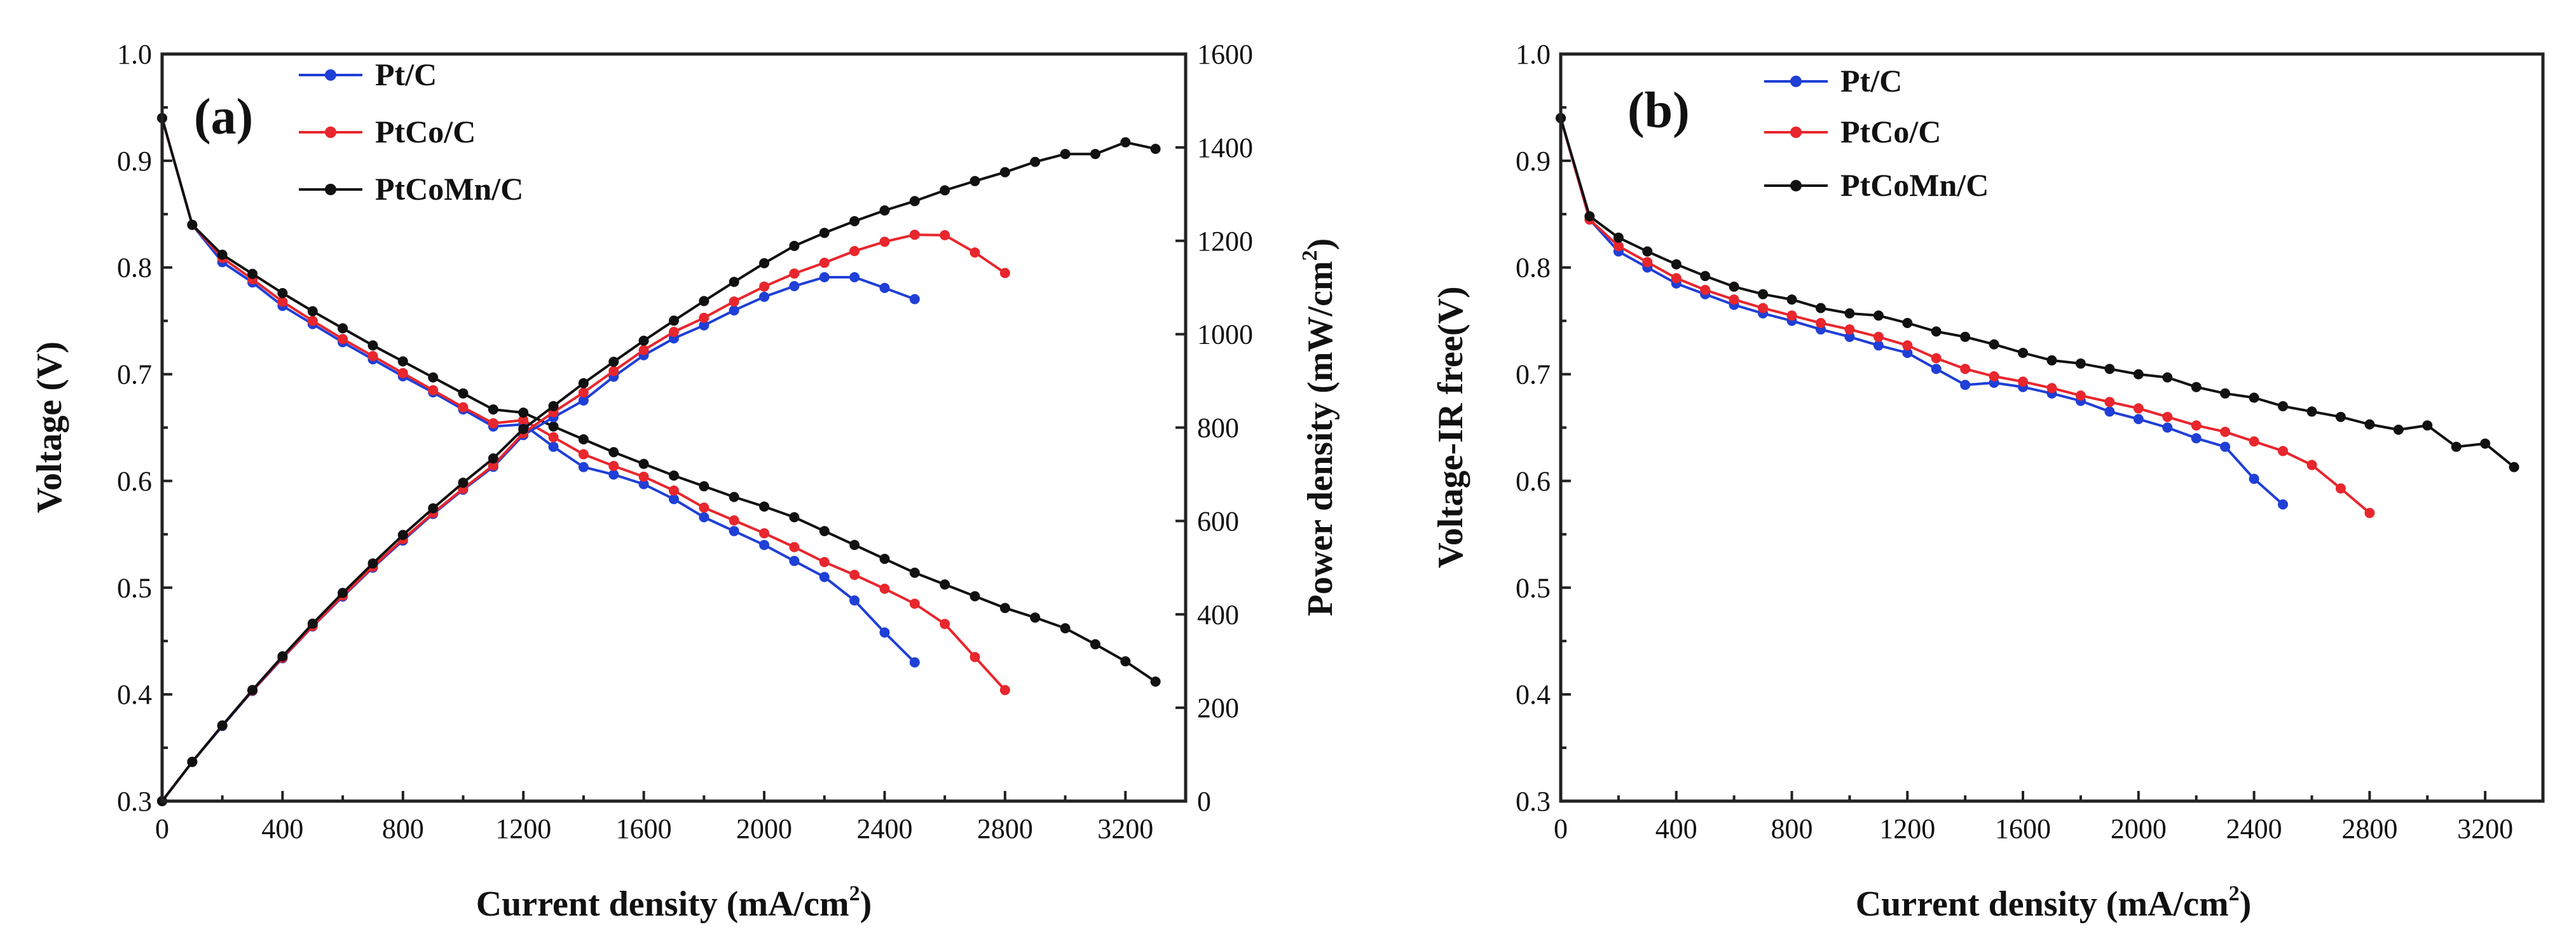 The height and width of the screenshot is (941, 2576). What do you see at coordinates (1218, 708) in the screenshot?
I see `y2-tick-label: 200` at bounding box center [1218, 708].